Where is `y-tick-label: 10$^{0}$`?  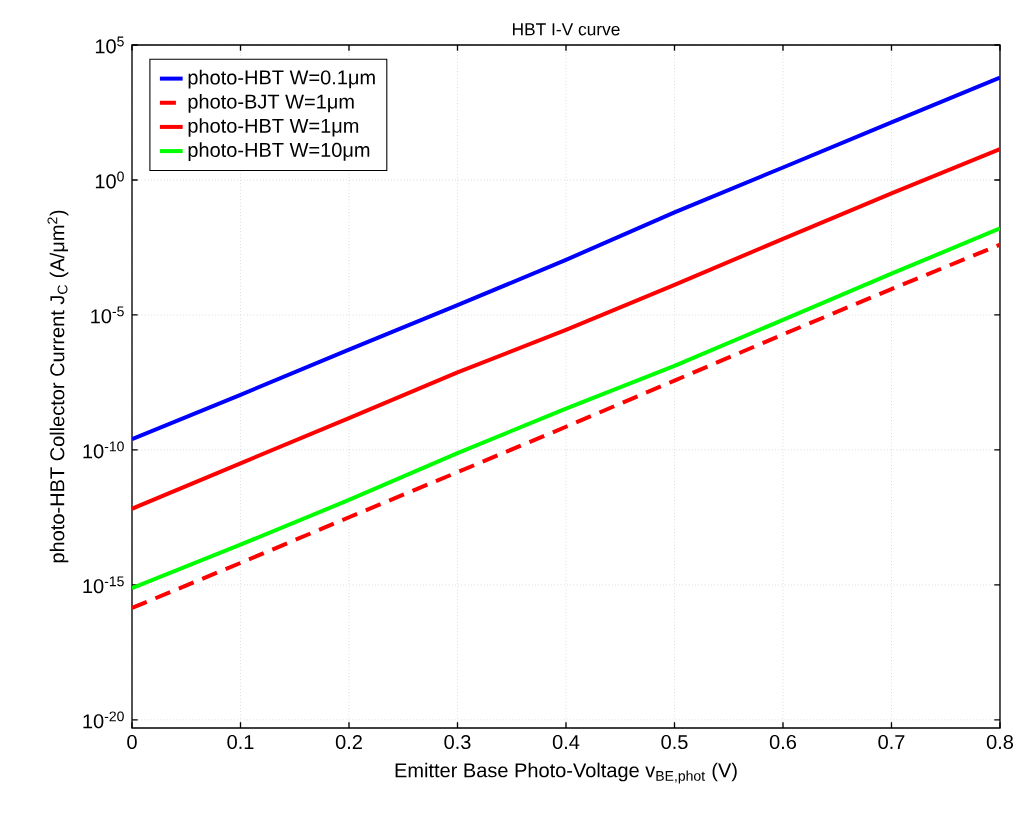
y-tick-label: 10$^{0}$ is located at coordinates (109, 180).